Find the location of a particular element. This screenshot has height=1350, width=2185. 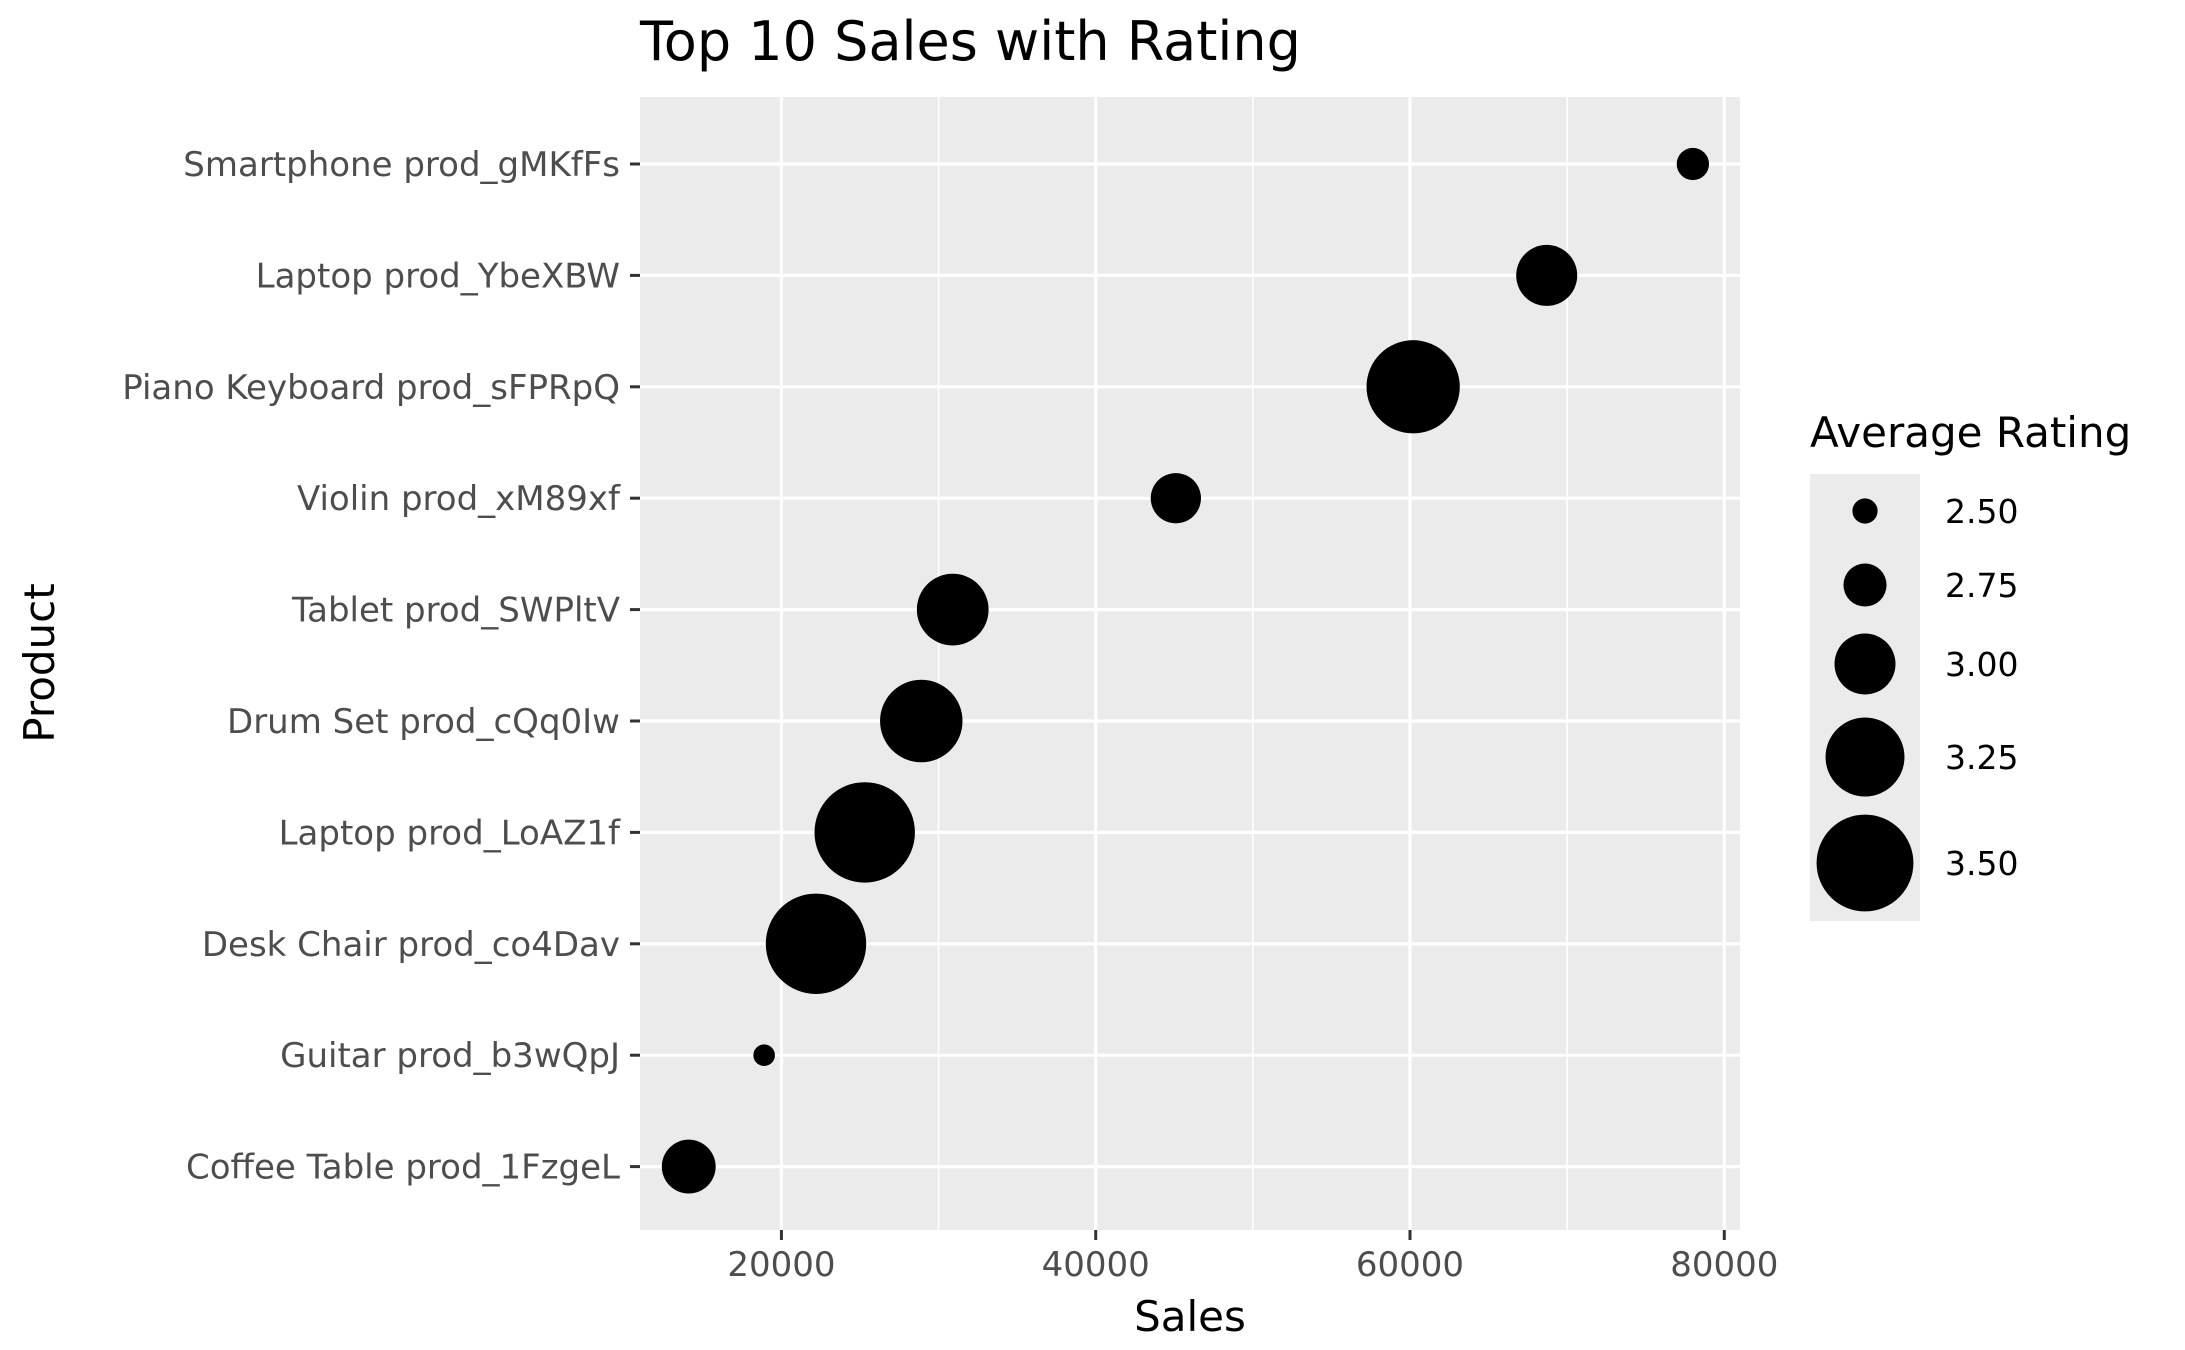

y-tick-label: Piano Keyboard prod_sFPRpQ is located at coordinates (371, 388).